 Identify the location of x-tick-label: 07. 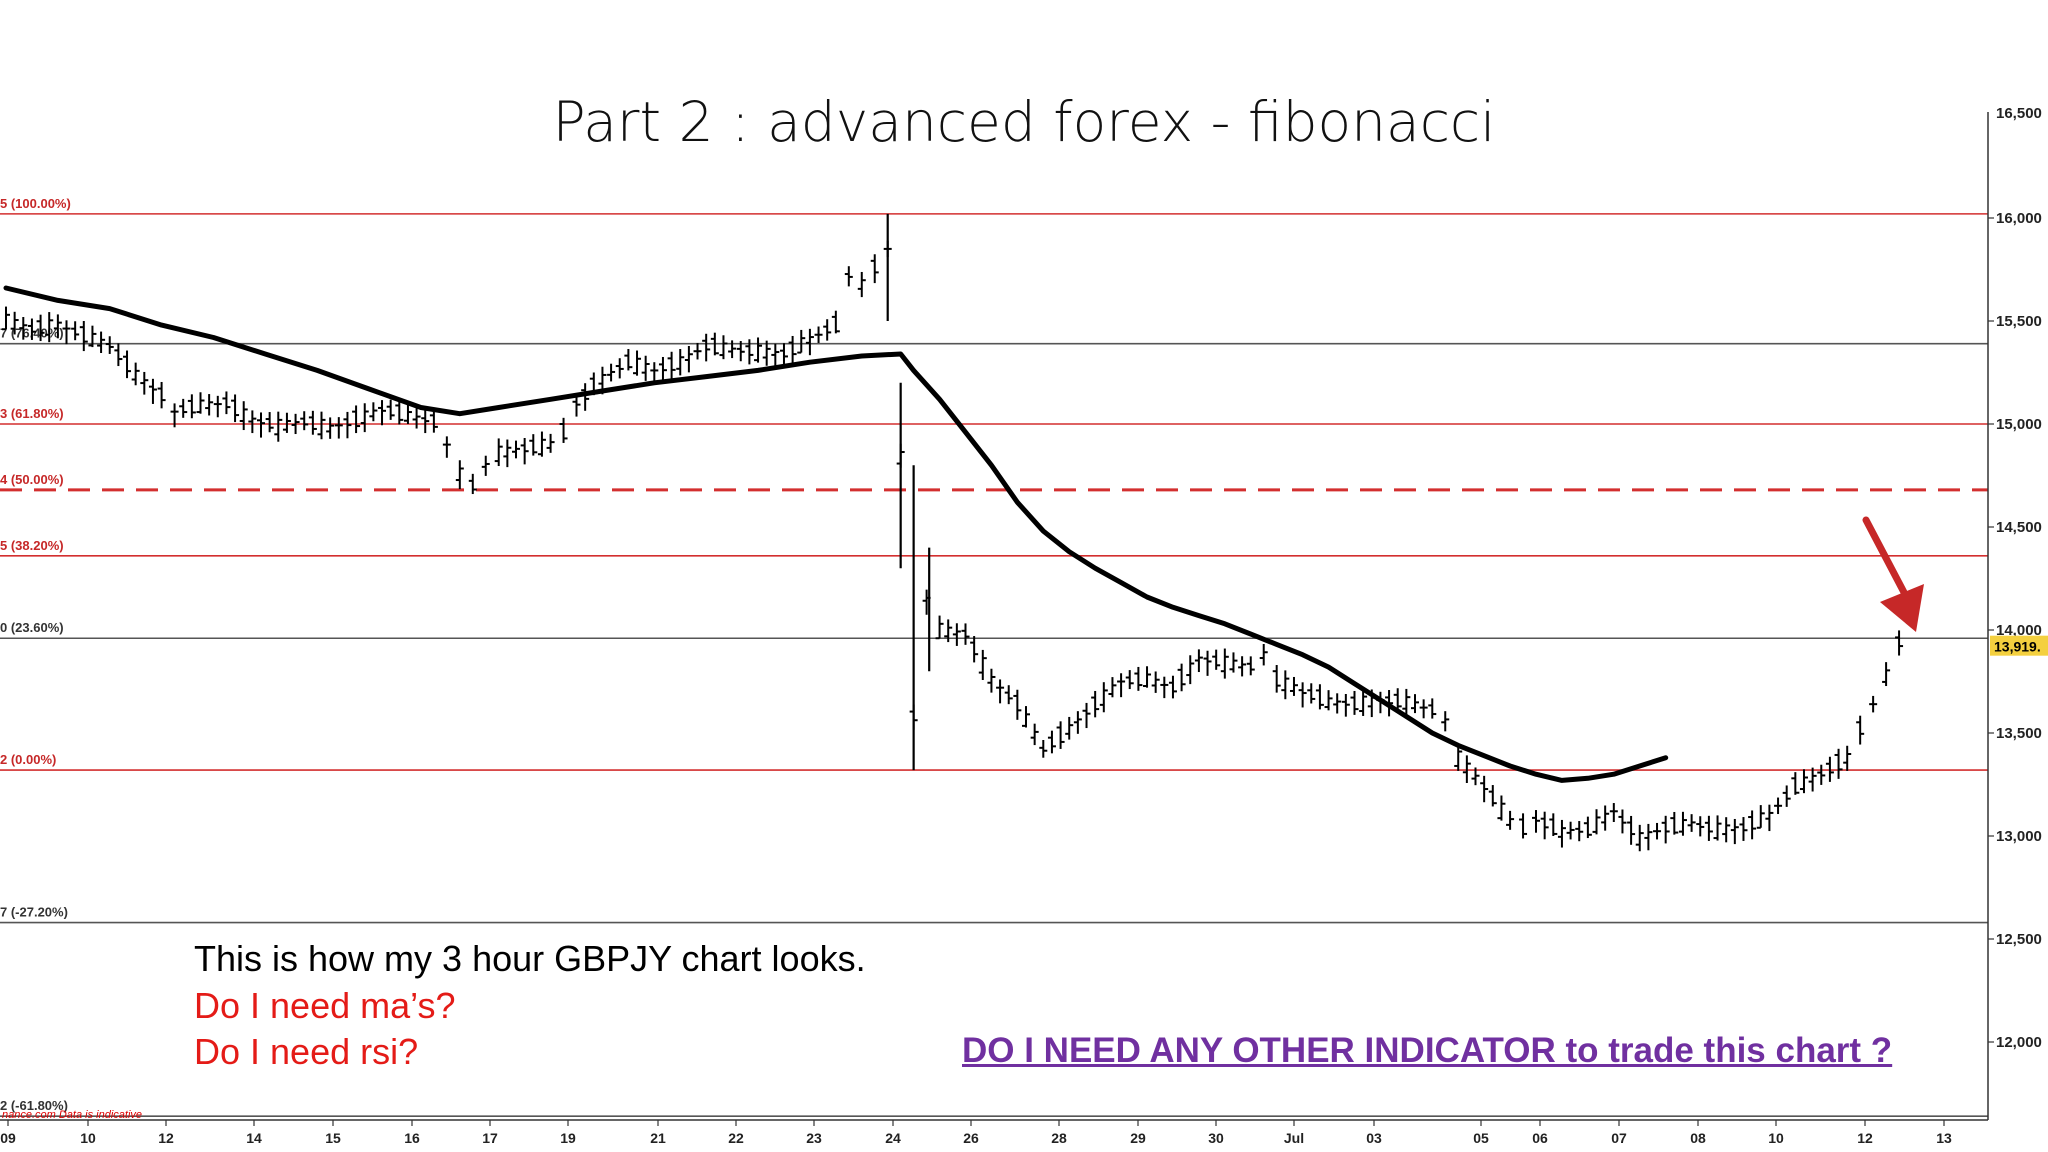
(1619, 1138).